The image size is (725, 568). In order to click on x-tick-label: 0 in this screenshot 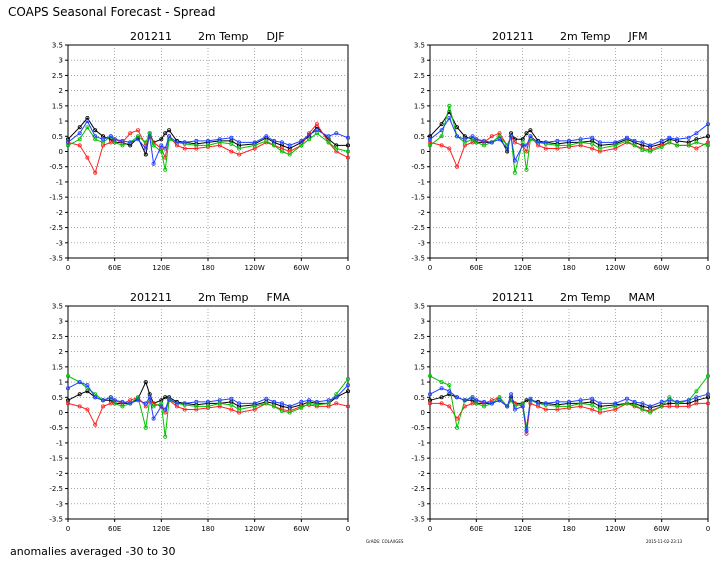, I will do `click(68, 529)`.